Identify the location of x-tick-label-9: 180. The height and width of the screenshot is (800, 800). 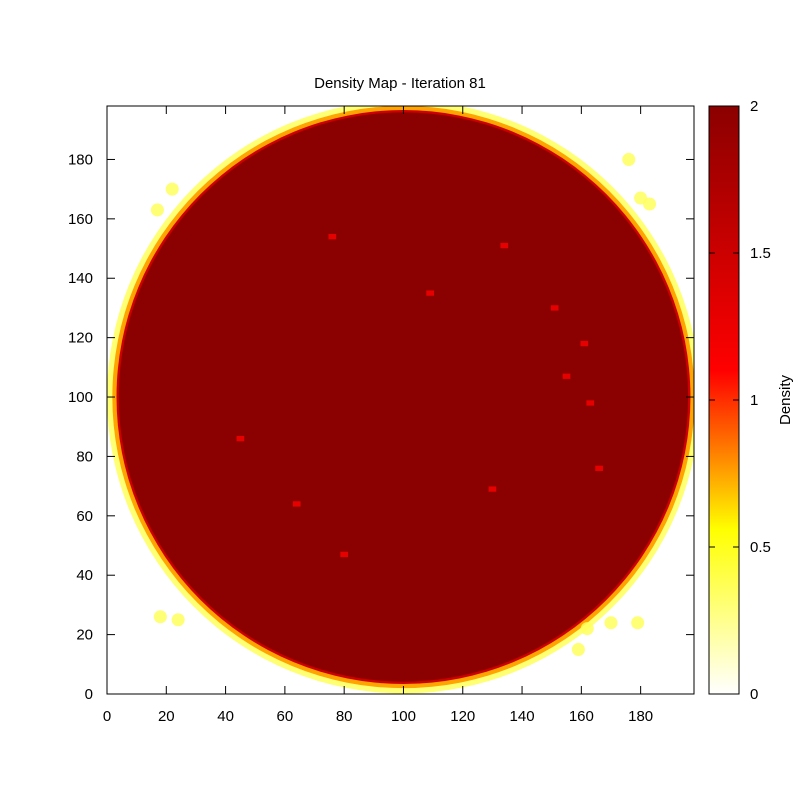
(640, 716).